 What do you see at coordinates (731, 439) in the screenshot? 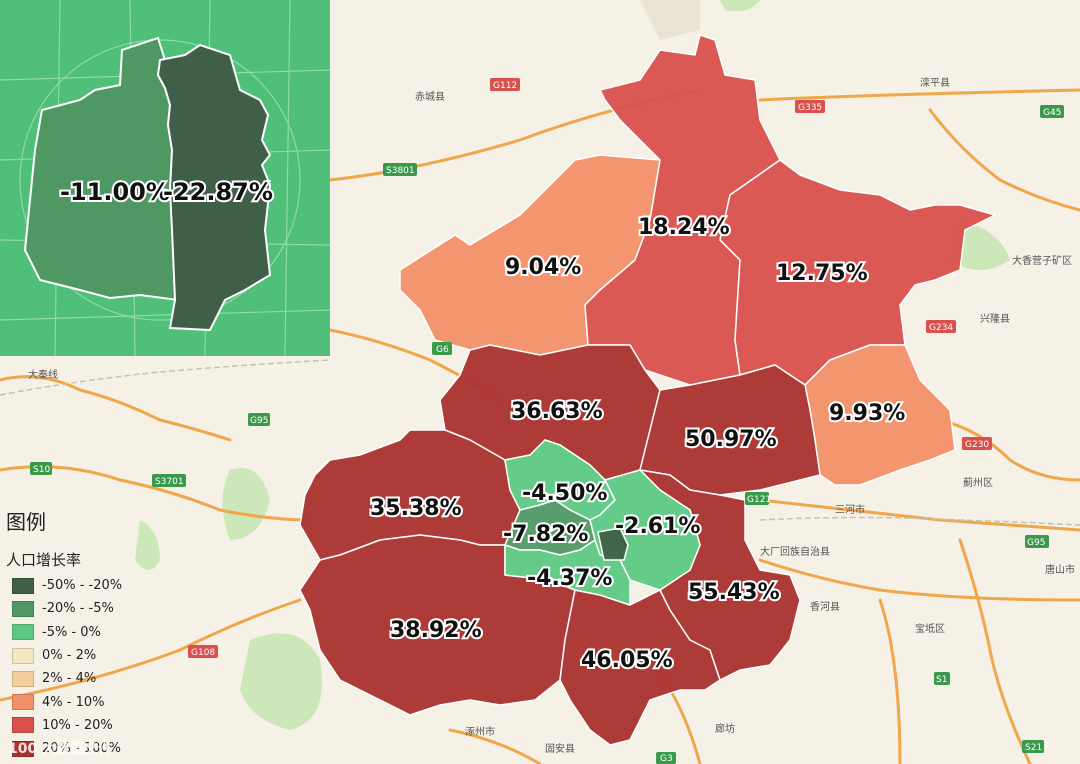
I see `label-顺义: 50.97%` at bounding box center [731, 439].